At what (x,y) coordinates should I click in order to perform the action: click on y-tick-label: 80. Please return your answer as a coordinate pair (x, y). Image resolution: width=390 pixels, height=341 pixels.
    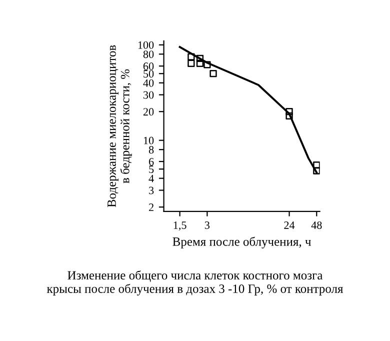
    Looking at the image, I should click on (148, 54).